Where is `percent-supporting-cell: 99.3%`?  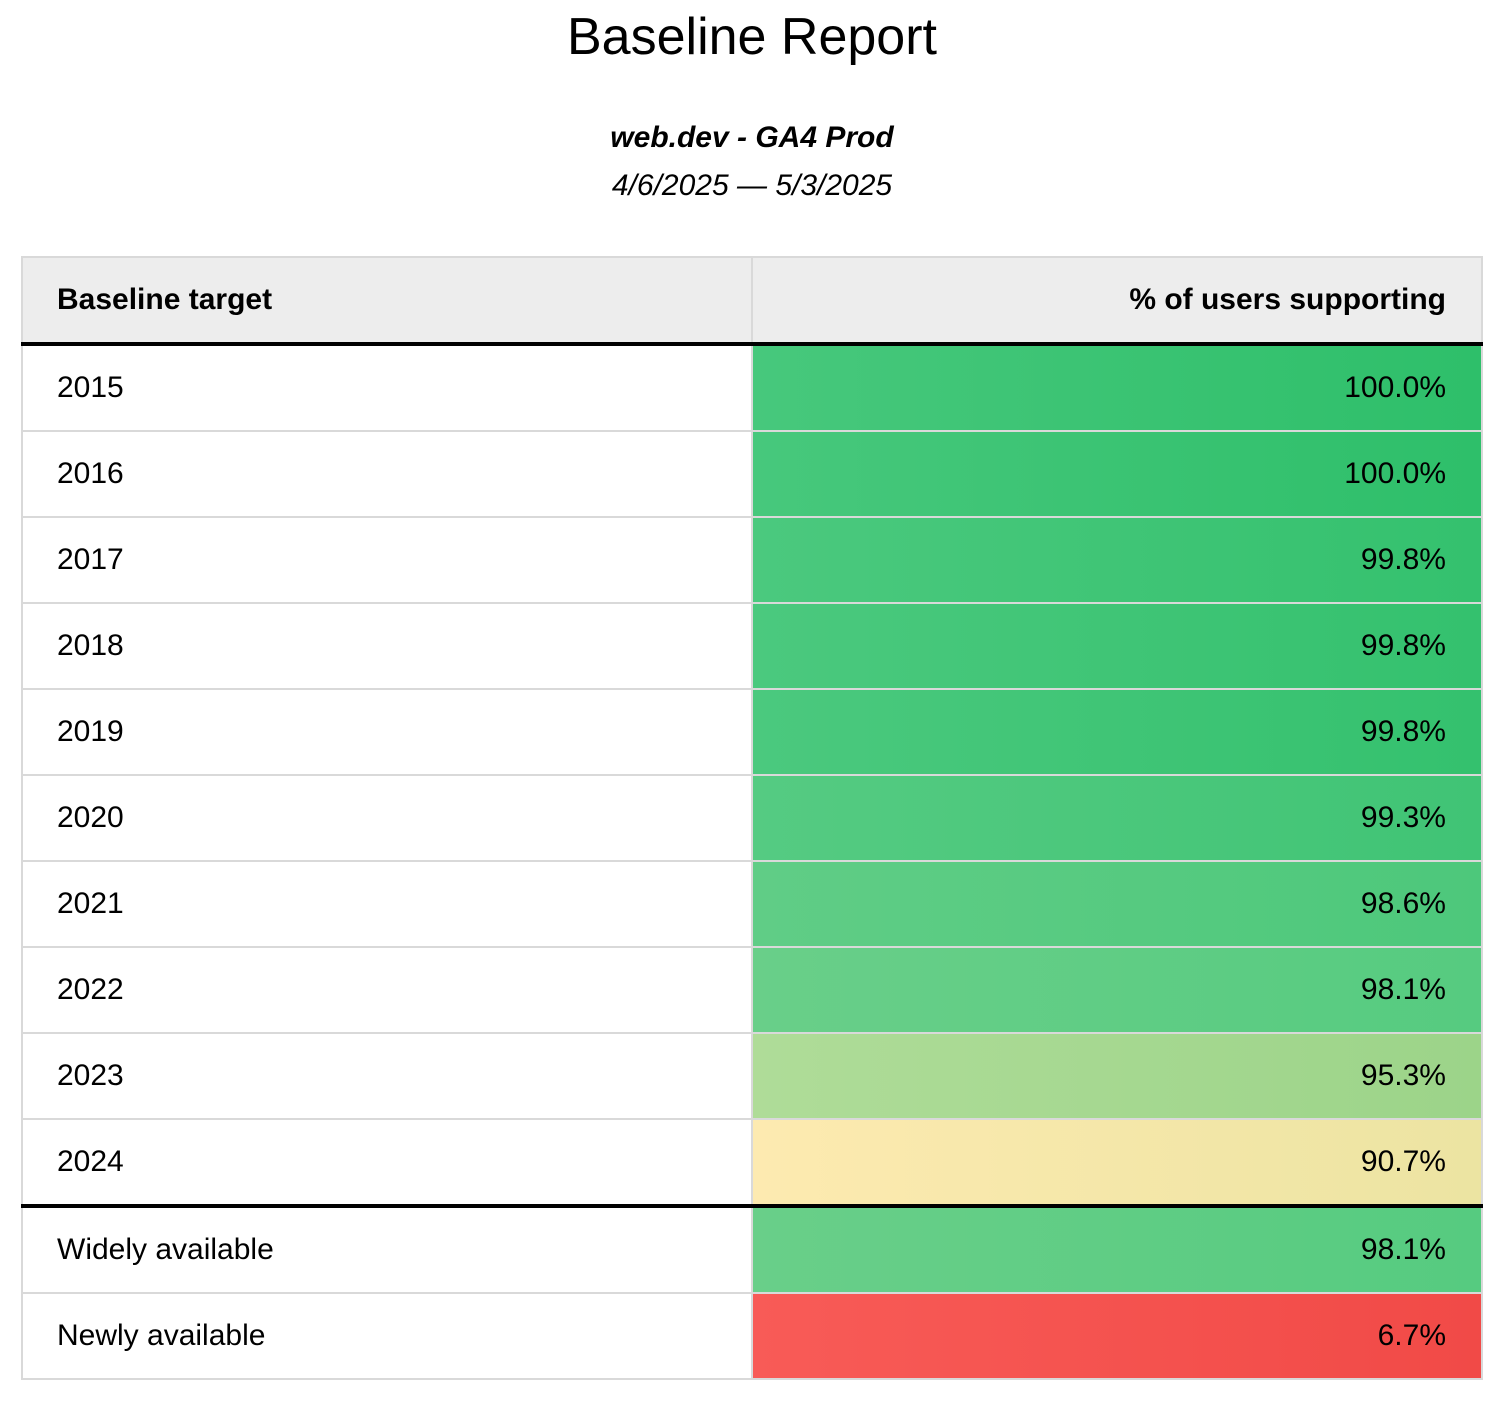 percent-supporting-cell: 99.3% is located at coordinates (1117, 817).